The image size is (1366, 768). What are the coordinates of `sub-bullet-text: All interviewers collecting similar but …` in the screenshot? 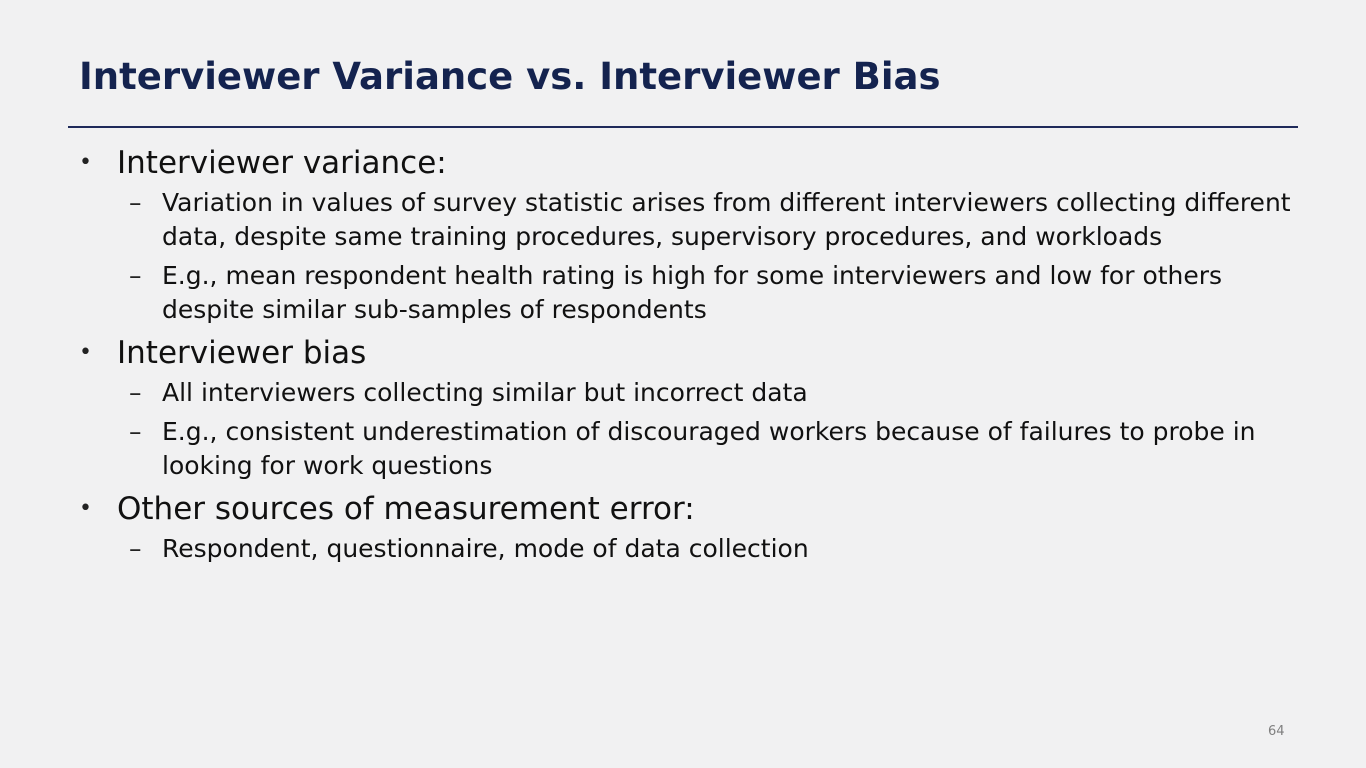 It's located at (485, 392).